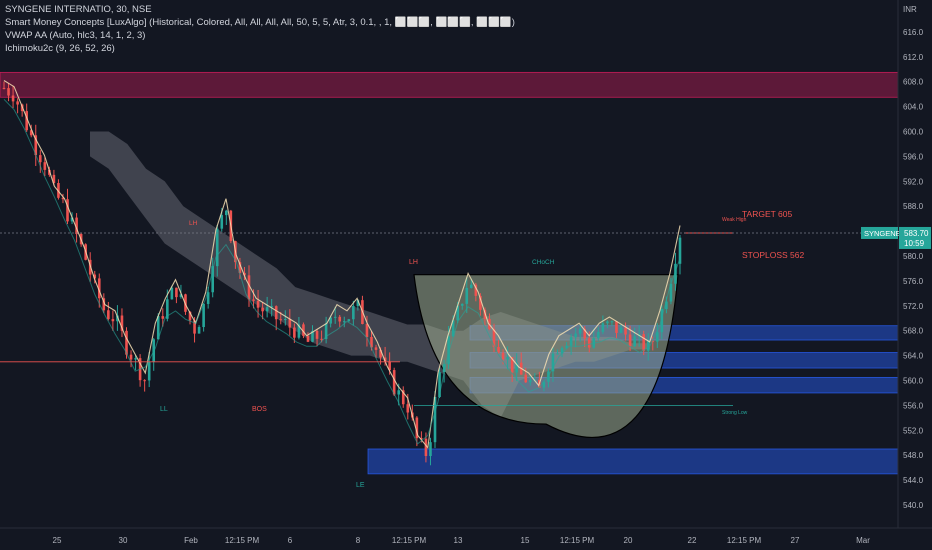  Describe the element at coordinates (628, 540) in the screenshot. I see `time-tick-label: 20` at that location.